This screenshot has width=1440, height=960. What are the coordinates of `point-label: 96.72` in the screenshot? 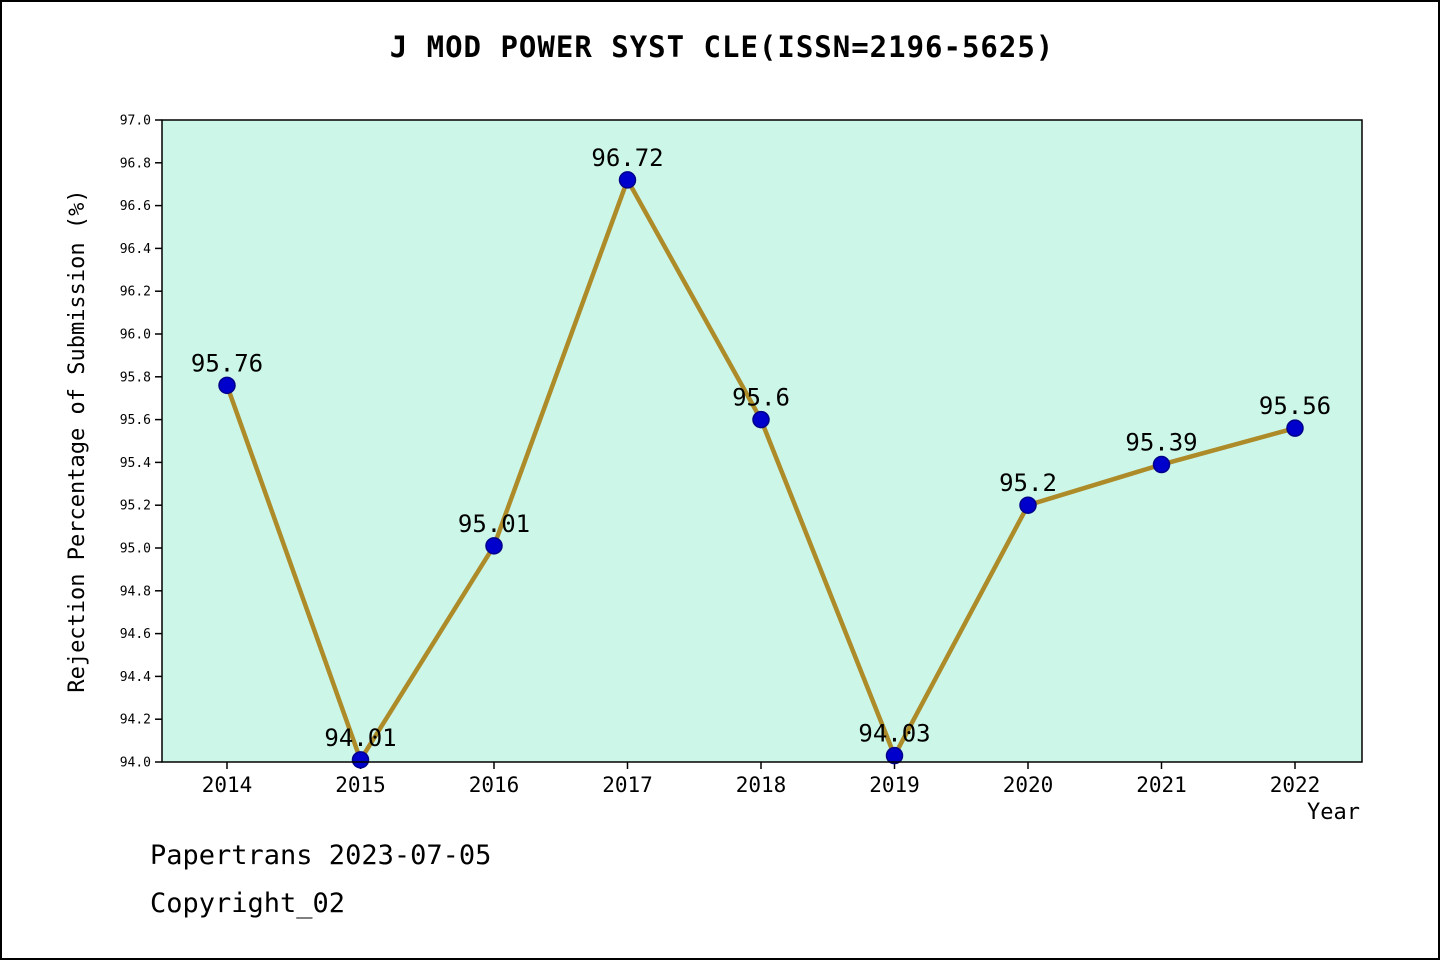 It's located at (627, 158).